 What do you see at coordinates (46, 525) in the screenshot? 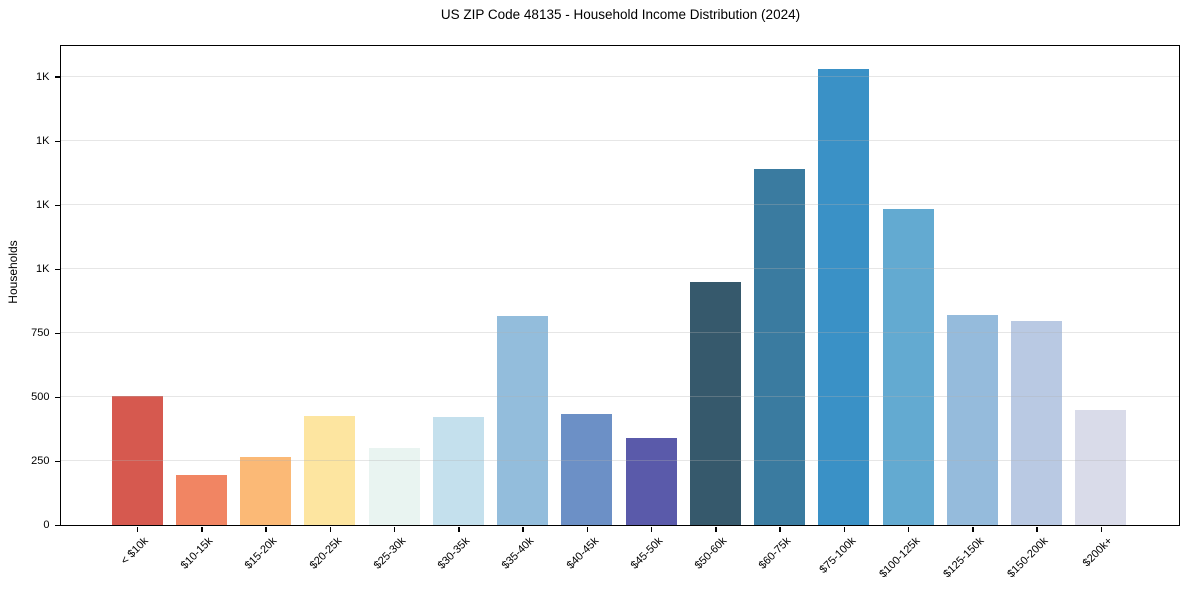
I see `y-tick-label: 0` at bounding box center [46, 525].